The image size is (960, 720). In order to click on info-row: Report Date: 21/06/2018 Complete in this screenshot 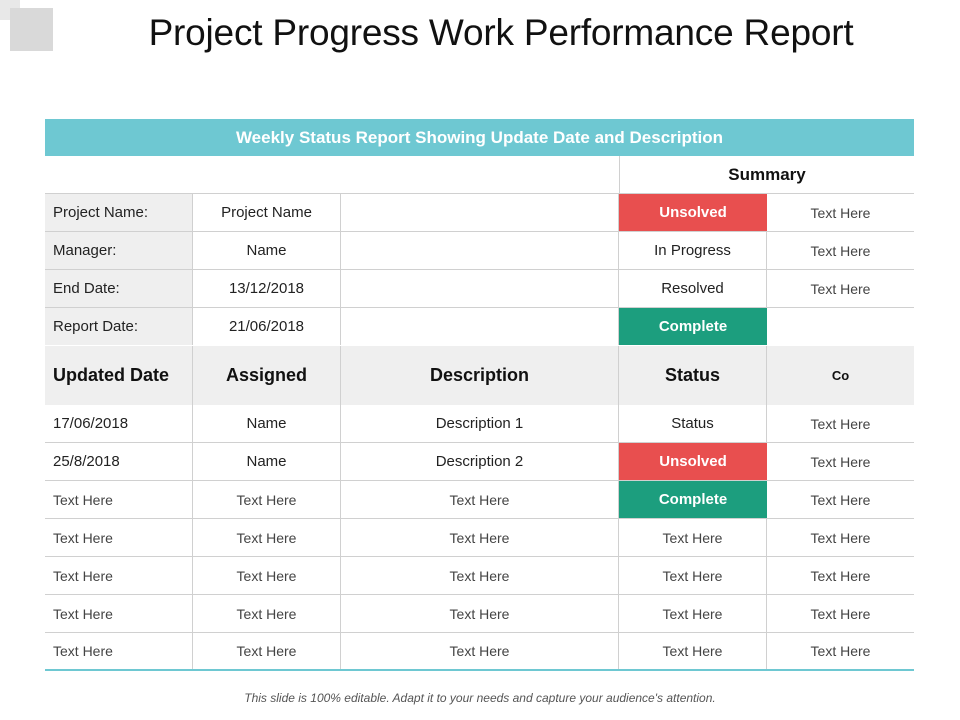, I will do `click(479, 326)`.